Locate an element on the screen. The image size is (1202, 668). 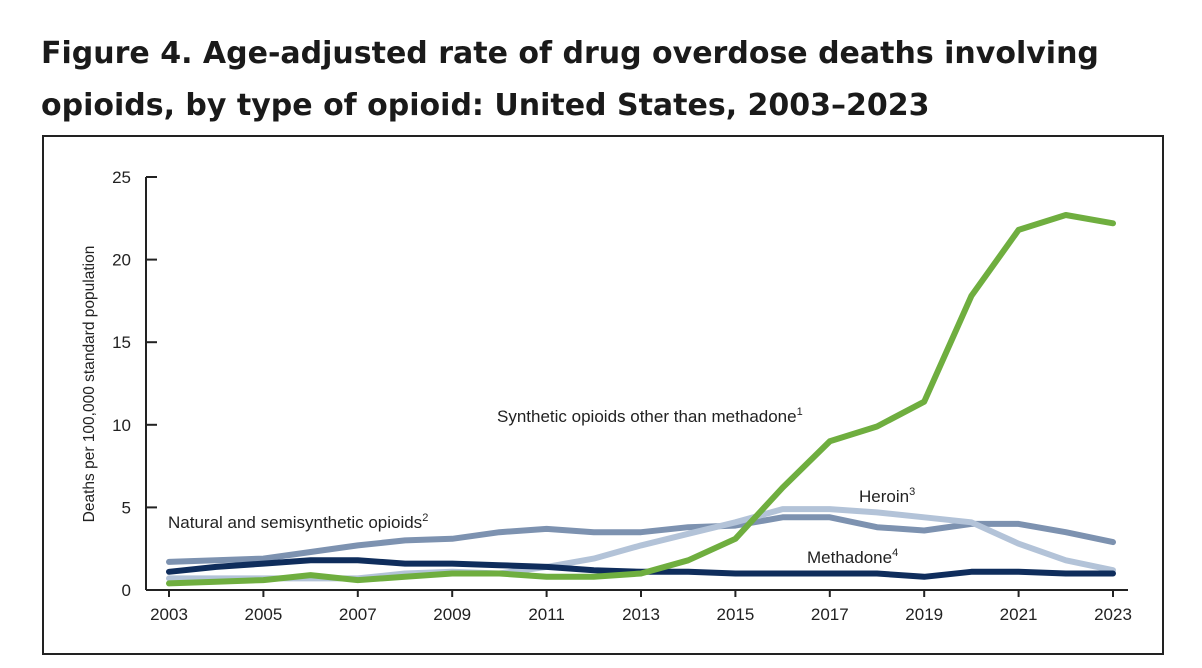
x-tick-label: 2003 is located at coordinates (169, 614).